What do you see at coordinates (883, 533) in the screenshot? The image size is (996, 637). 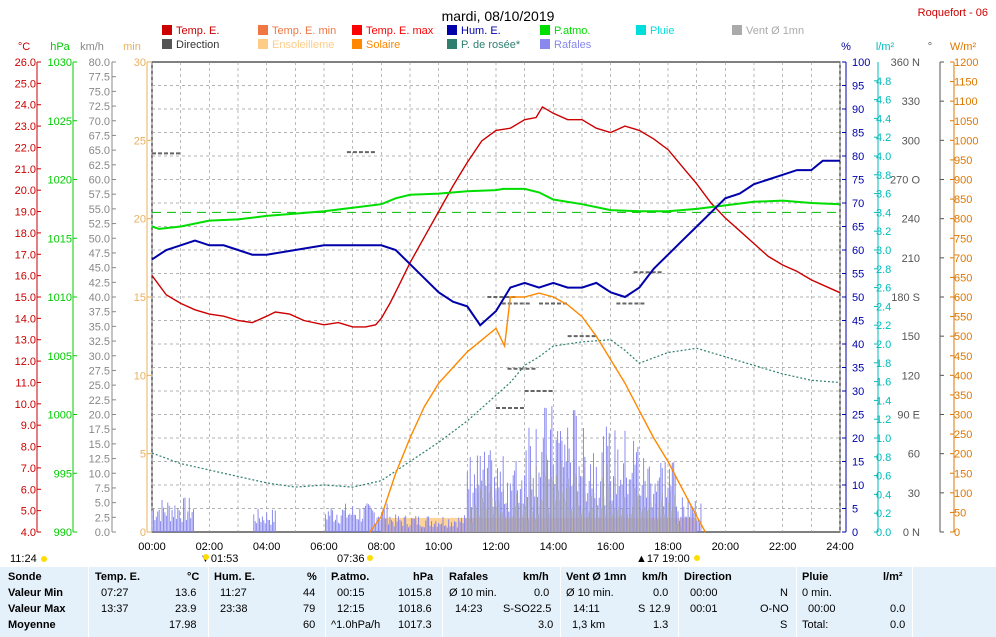 I see `axis-tick-rain: 0.0` at bounding box center [883, 533].